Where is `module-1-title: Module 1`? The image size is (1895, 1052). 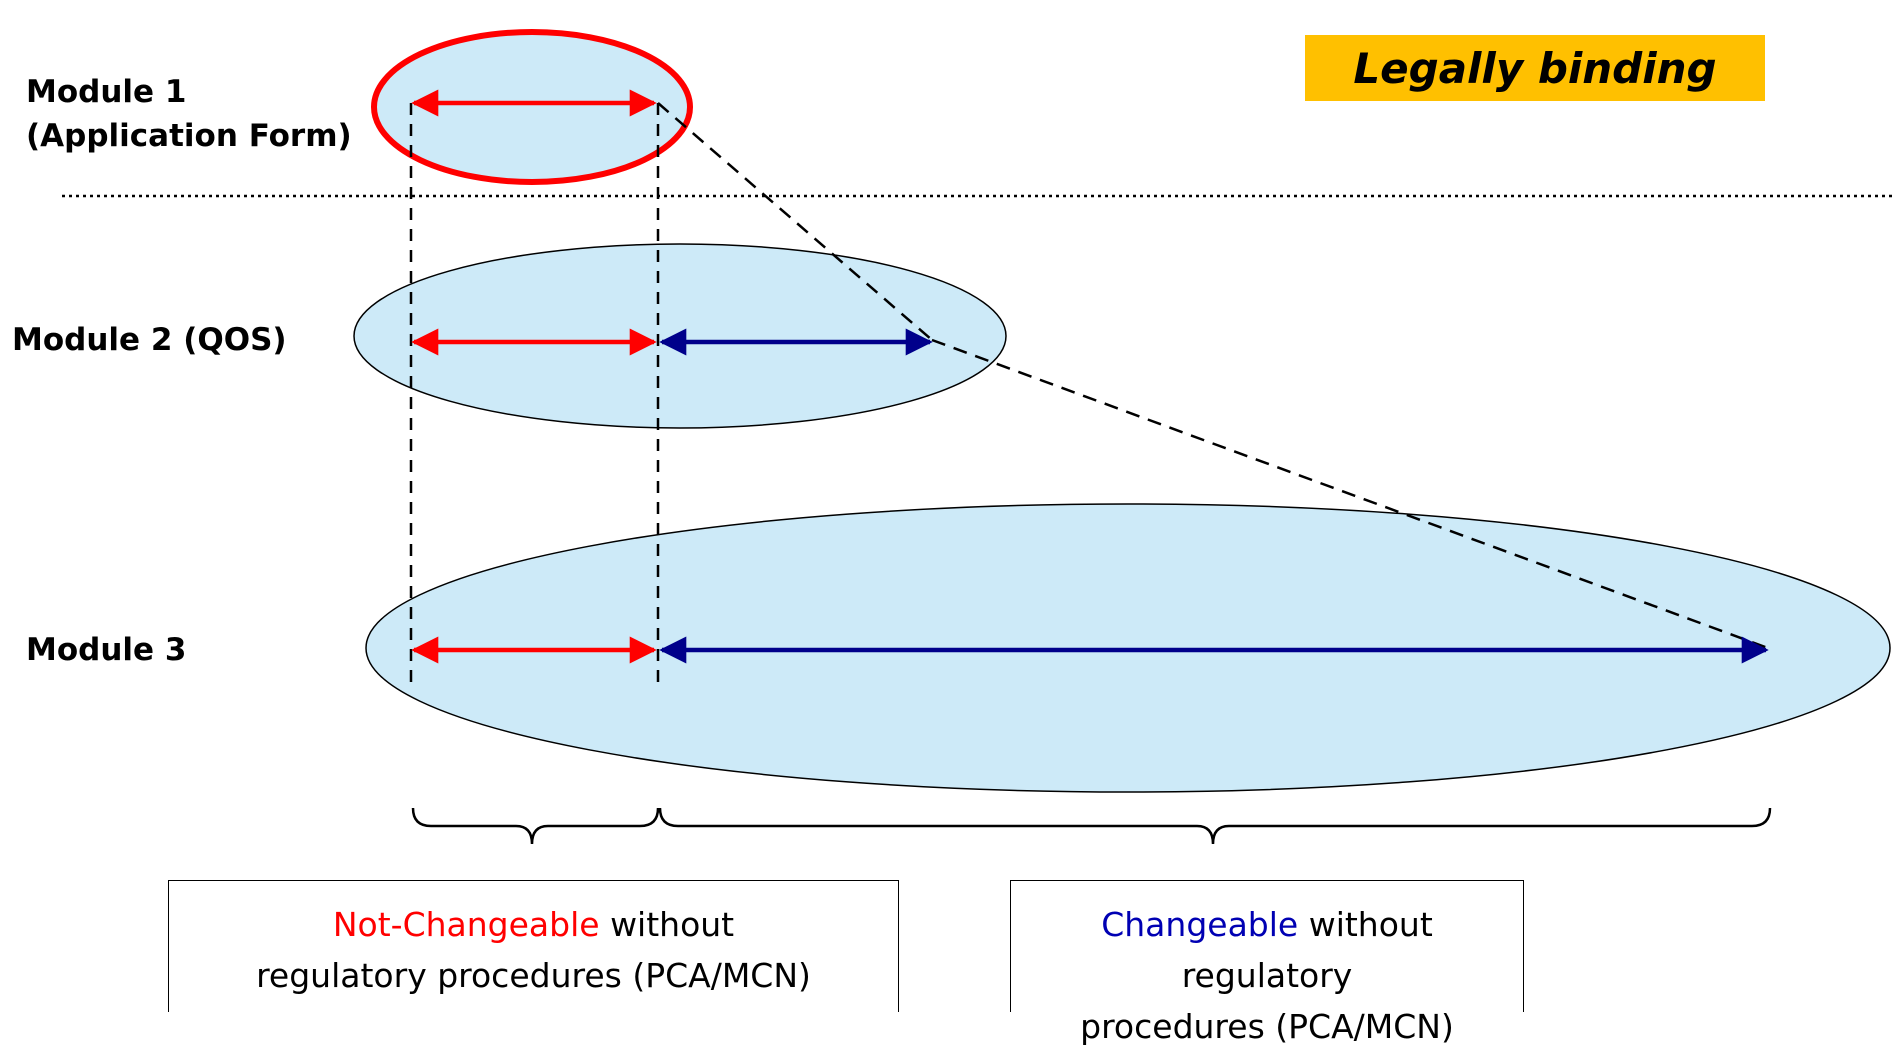 module-1-title: Module 1 is located at coordinates (106, 92).